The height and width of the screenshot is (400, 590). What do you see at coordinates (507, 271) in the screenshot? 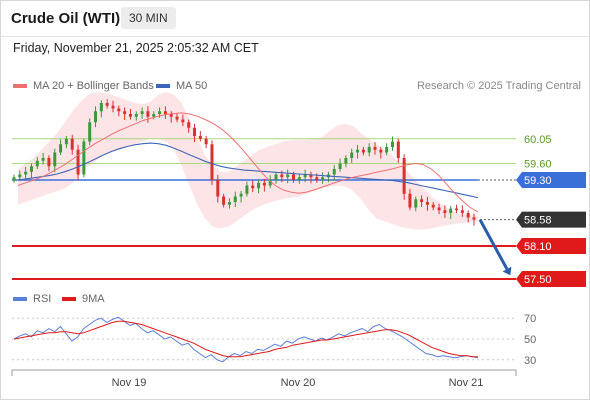
I see `projection-arrow-head` at bounding box center [507, 271].